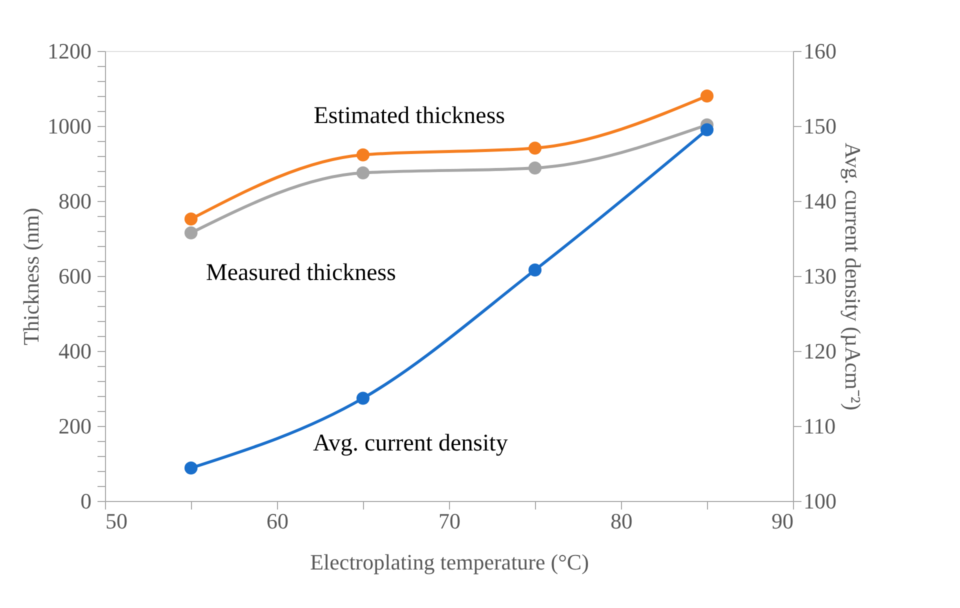  What do you see at coordinates (301, 273) in the screenshot?
I see `series-label: Measured thickness` at bounding box center [301, 273].